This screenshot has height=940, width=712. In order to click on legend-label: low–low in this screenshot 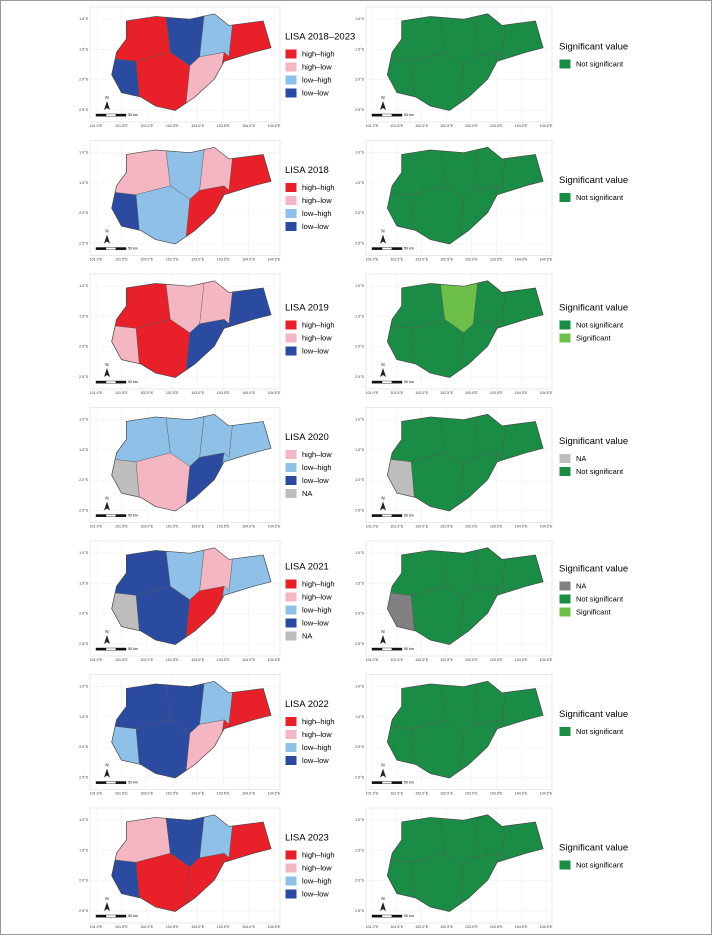, I will do `click(315, 480)`.